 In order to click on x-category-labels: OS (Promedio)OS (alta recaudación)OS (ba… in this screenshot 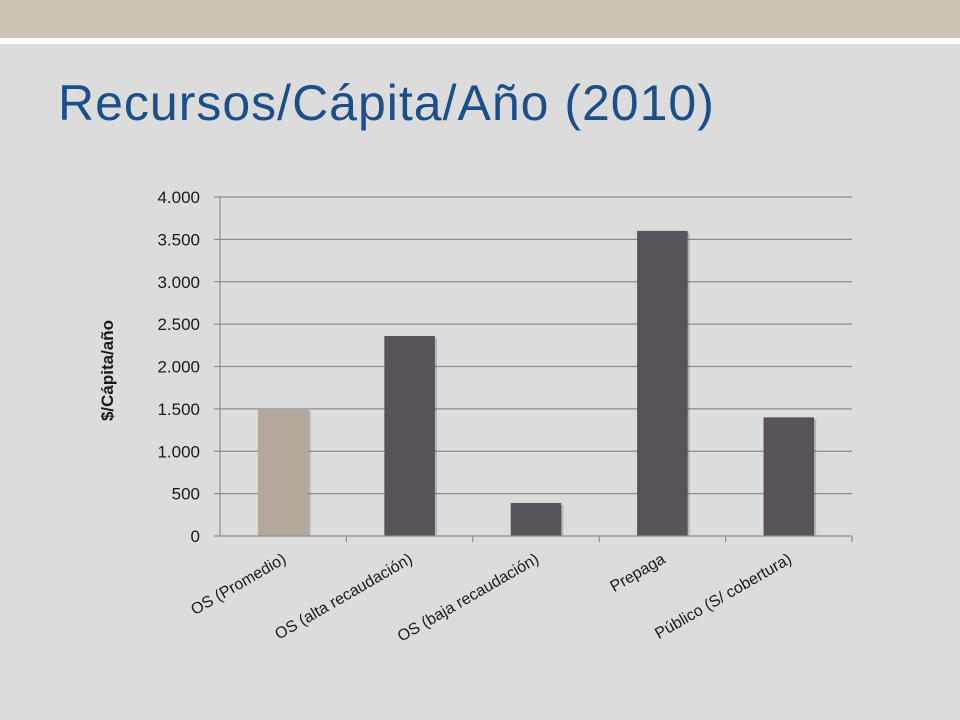, I will do `click(491, 598)`.